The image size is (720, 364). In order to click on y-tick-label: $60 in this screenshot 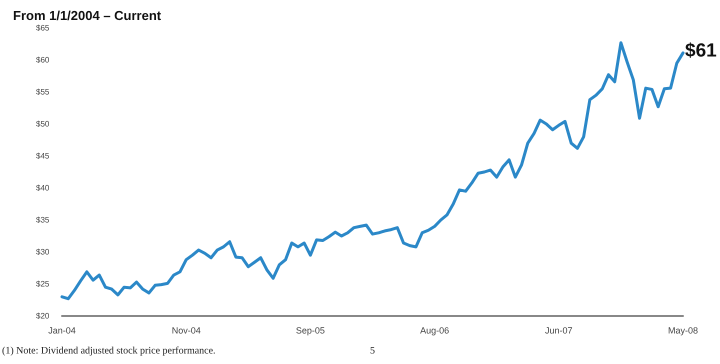, I will do `click(43, 60)`.